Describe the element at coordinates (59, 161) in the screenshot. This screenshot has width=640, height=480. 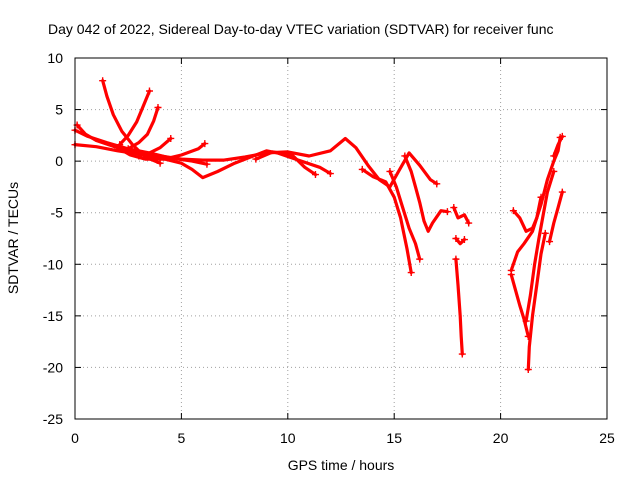
I see `y-tick-label: 0` at that location.